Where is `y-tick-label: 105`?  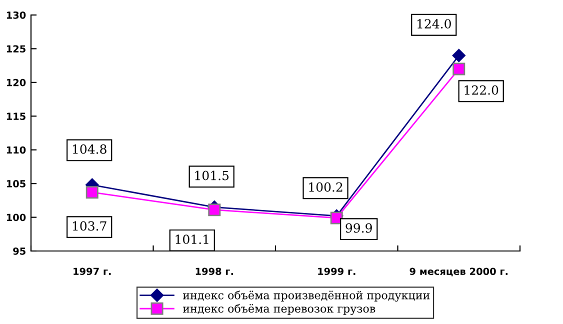
y-tick-label: 105 is located at coordinates (16, 184).